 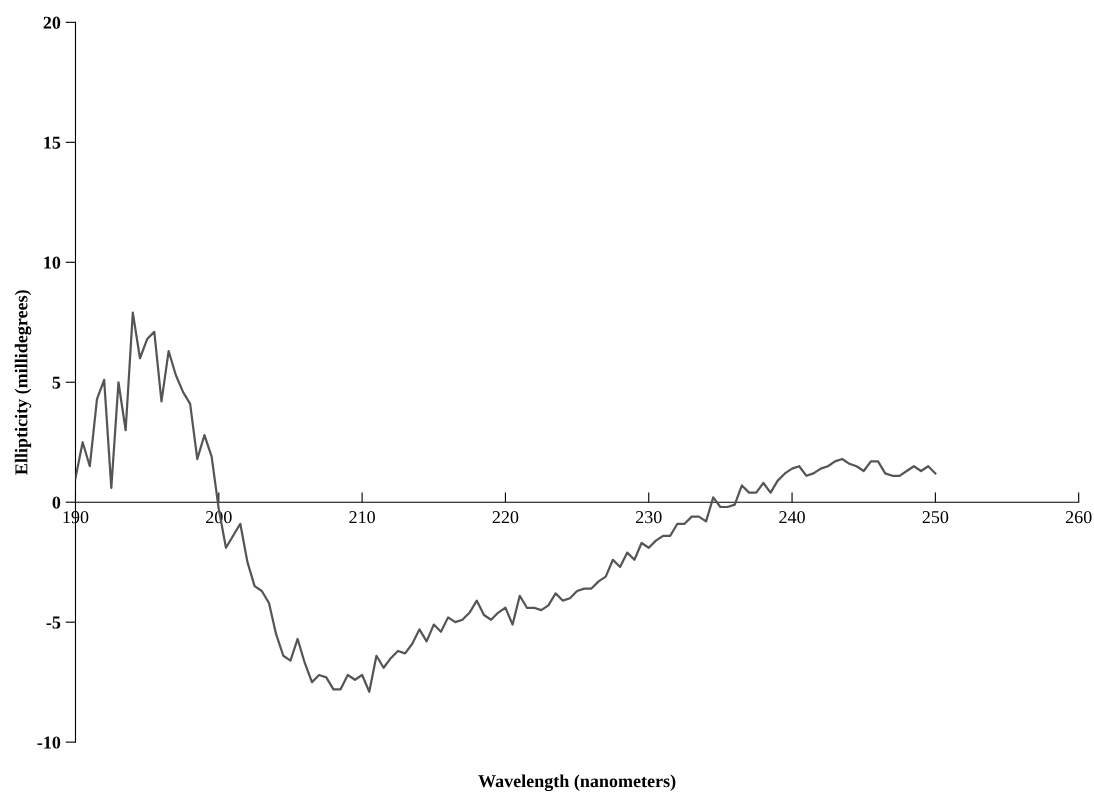 What do you see at coordinates (505, 517) in the screenshot?
I see `x-tick-label: 220` at bounding box center [505, 517].